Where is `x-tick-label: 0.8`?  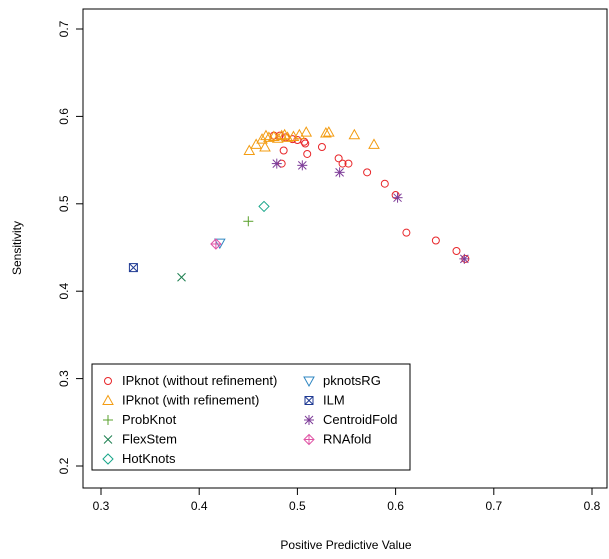
x-tick-label: 0.8 is located at coordinates (592, 506).